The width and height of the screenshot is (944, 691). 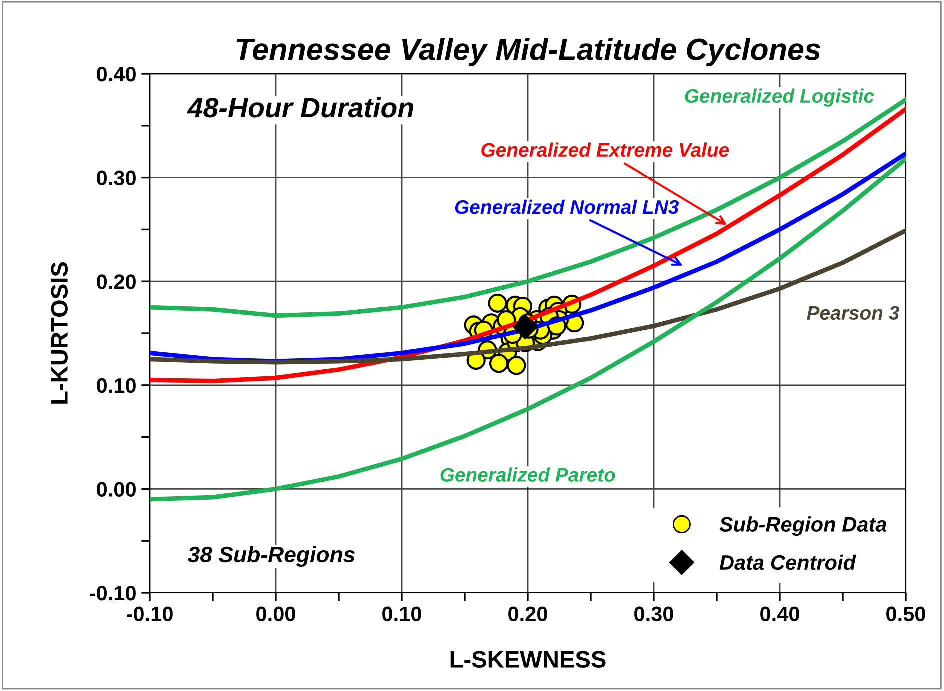 I want to click on y-tick-label: 0.20, so click(x=116, y=282).